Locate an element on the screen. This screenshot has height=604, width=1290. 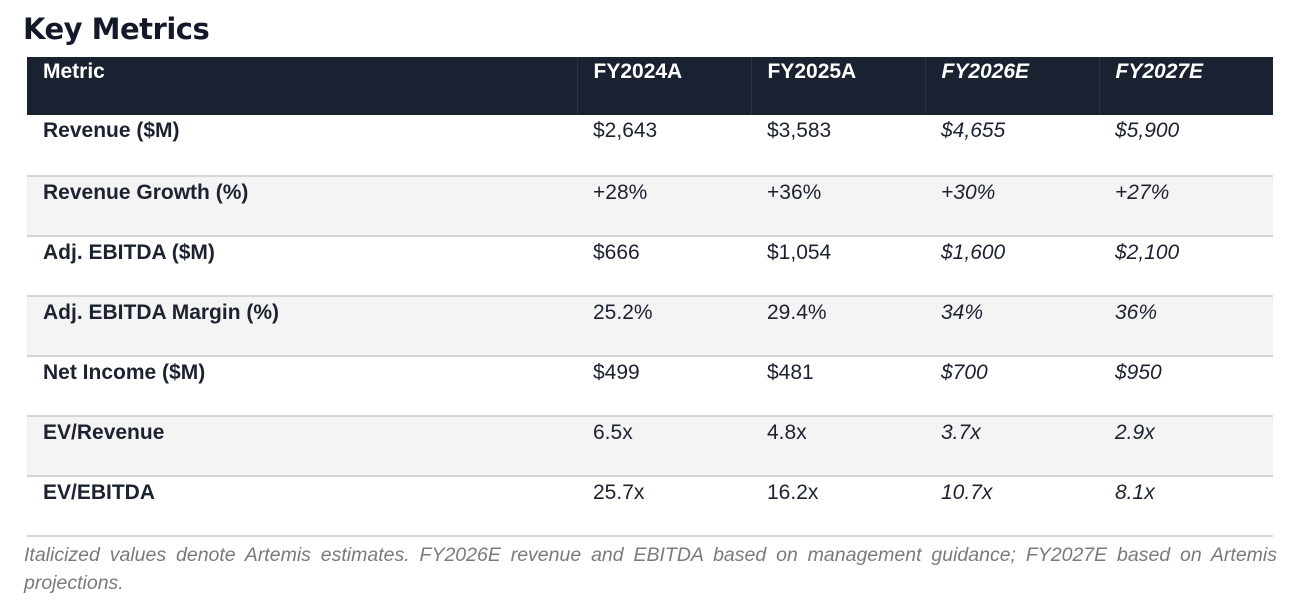
estimate-cell: 10.7x is located at coordinates (1012, 506).